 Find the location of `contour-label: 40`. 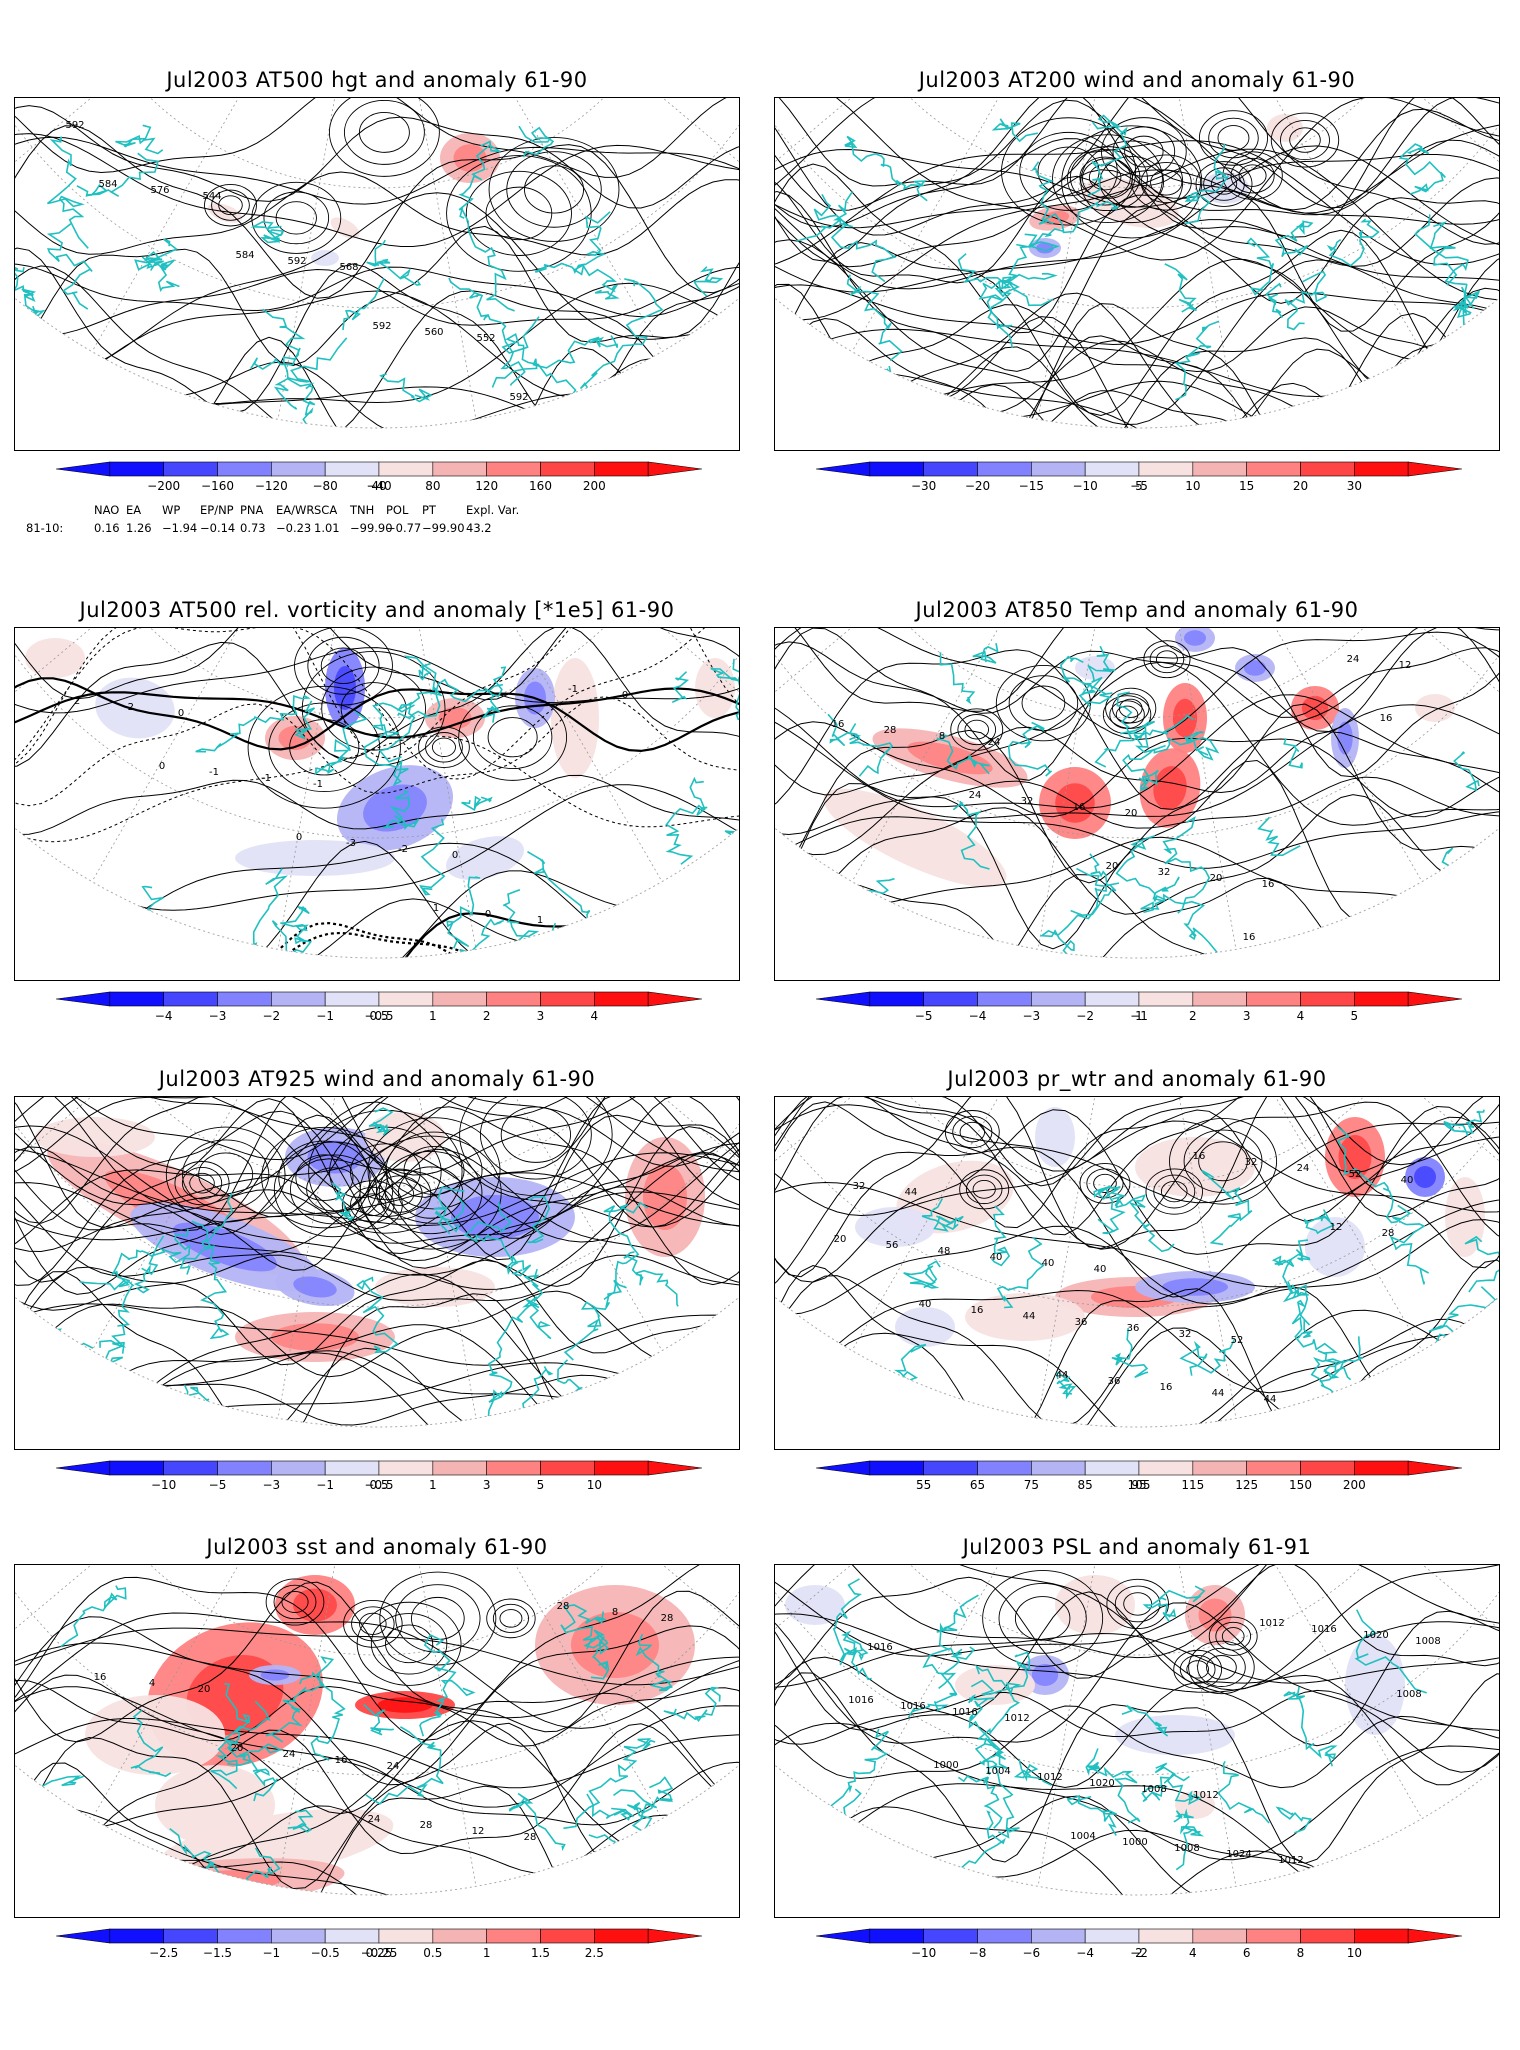

contour-label: 40 is located at coordinates (925, 1304).